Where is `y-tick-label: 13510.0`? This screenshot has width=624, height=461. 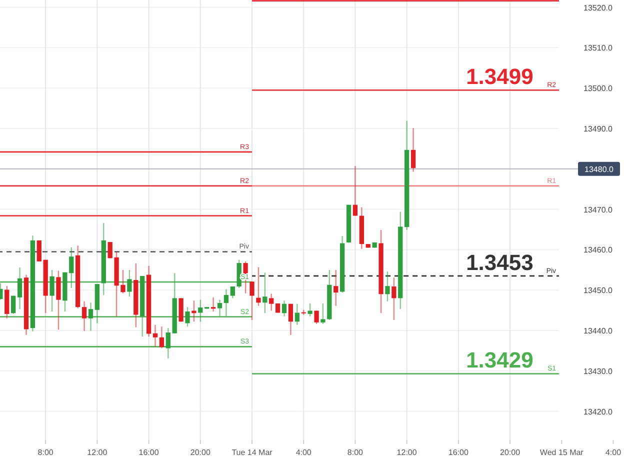 y-tick-label: 13510.0 is located at coordinates (599, 48).